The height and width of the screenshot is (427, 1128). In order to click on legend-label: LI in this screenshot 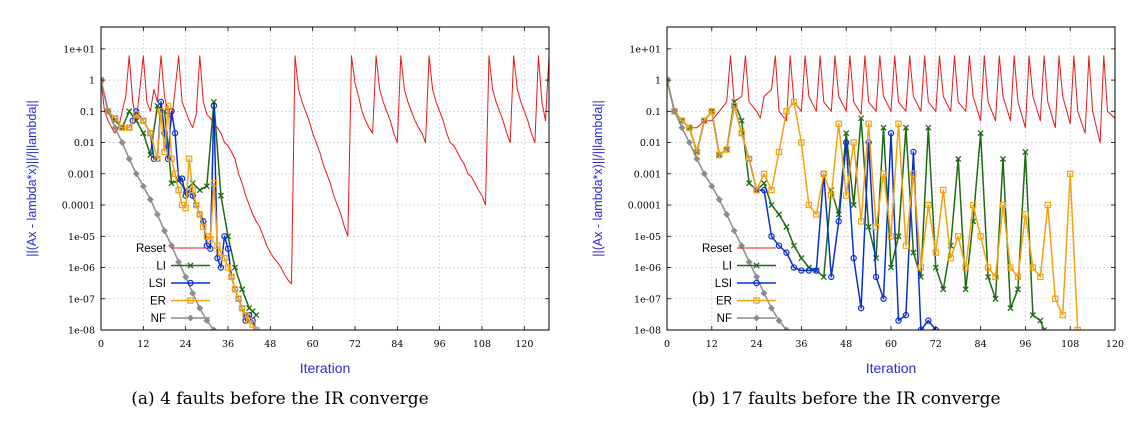, I will do `click(727, 267)`.